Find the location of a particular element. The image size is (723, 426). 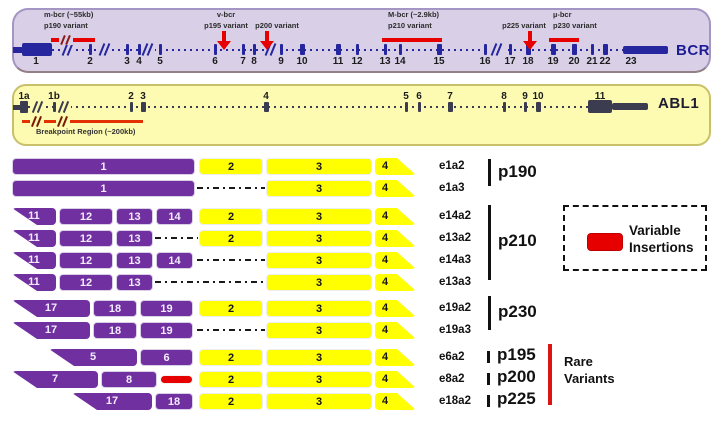

bcr-annotation-text: p210 variant is located at coordinates (410, 25).